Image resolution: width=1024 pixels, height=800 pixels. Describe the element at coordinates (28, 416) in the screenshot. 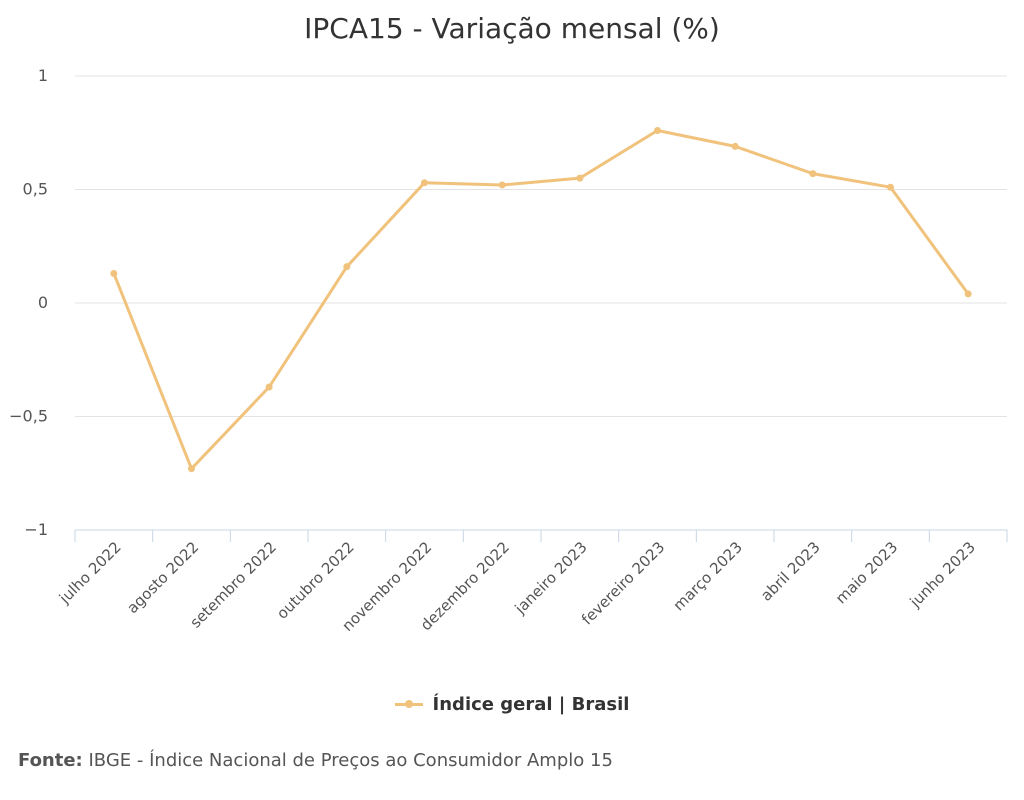

I see `y-tick-label: −0,5` at that location.